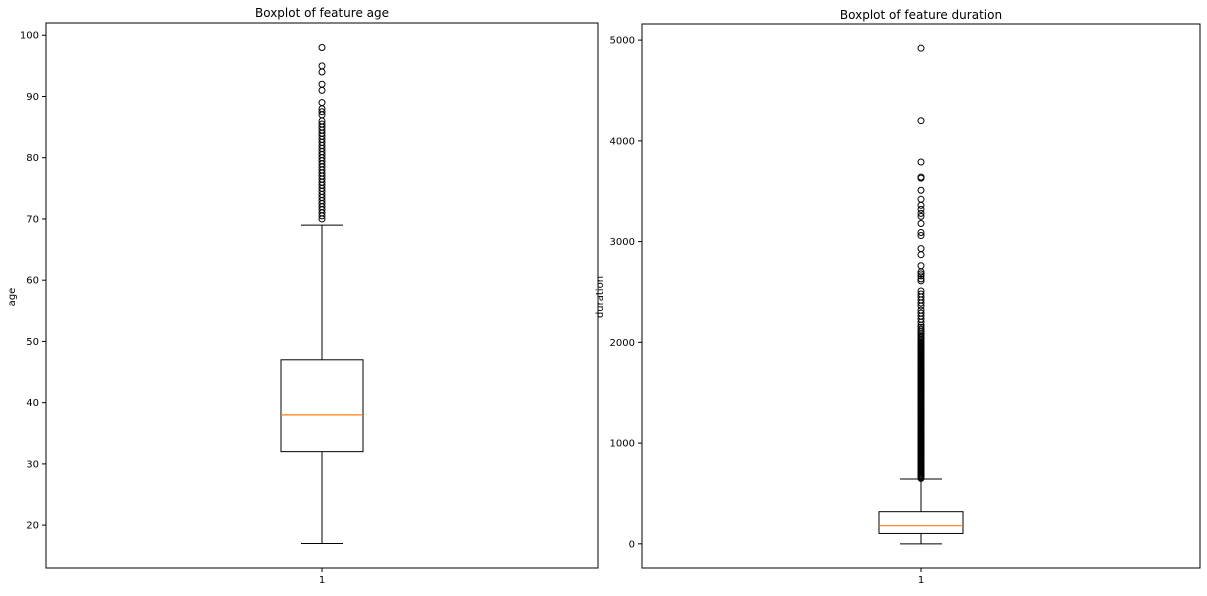 The image size is (1207, 596). I want to click on y-tick-label: 40, so click(32, 403).